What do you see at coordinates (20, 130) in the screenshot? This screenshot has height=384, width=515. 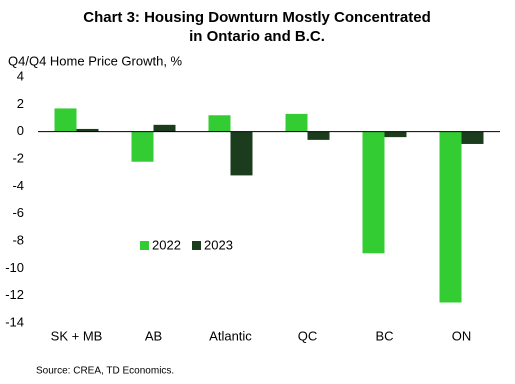 I see `y-tick-label: 0` at bounding box center [20, 130].